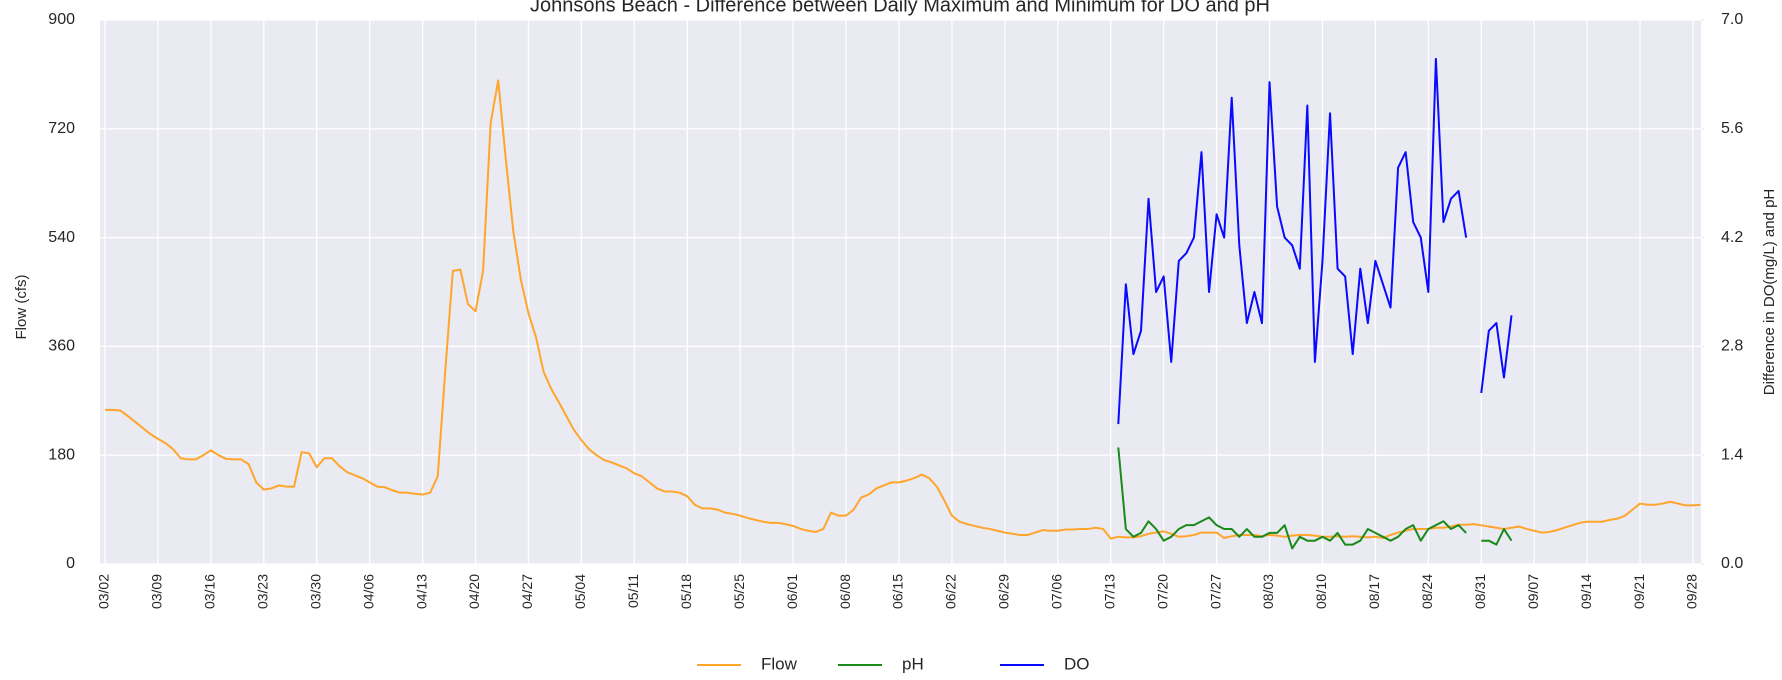 The width and height of the screenshot is (1782, 680). I want to click on x-tick-label: 07/27, so click(1215, 591).